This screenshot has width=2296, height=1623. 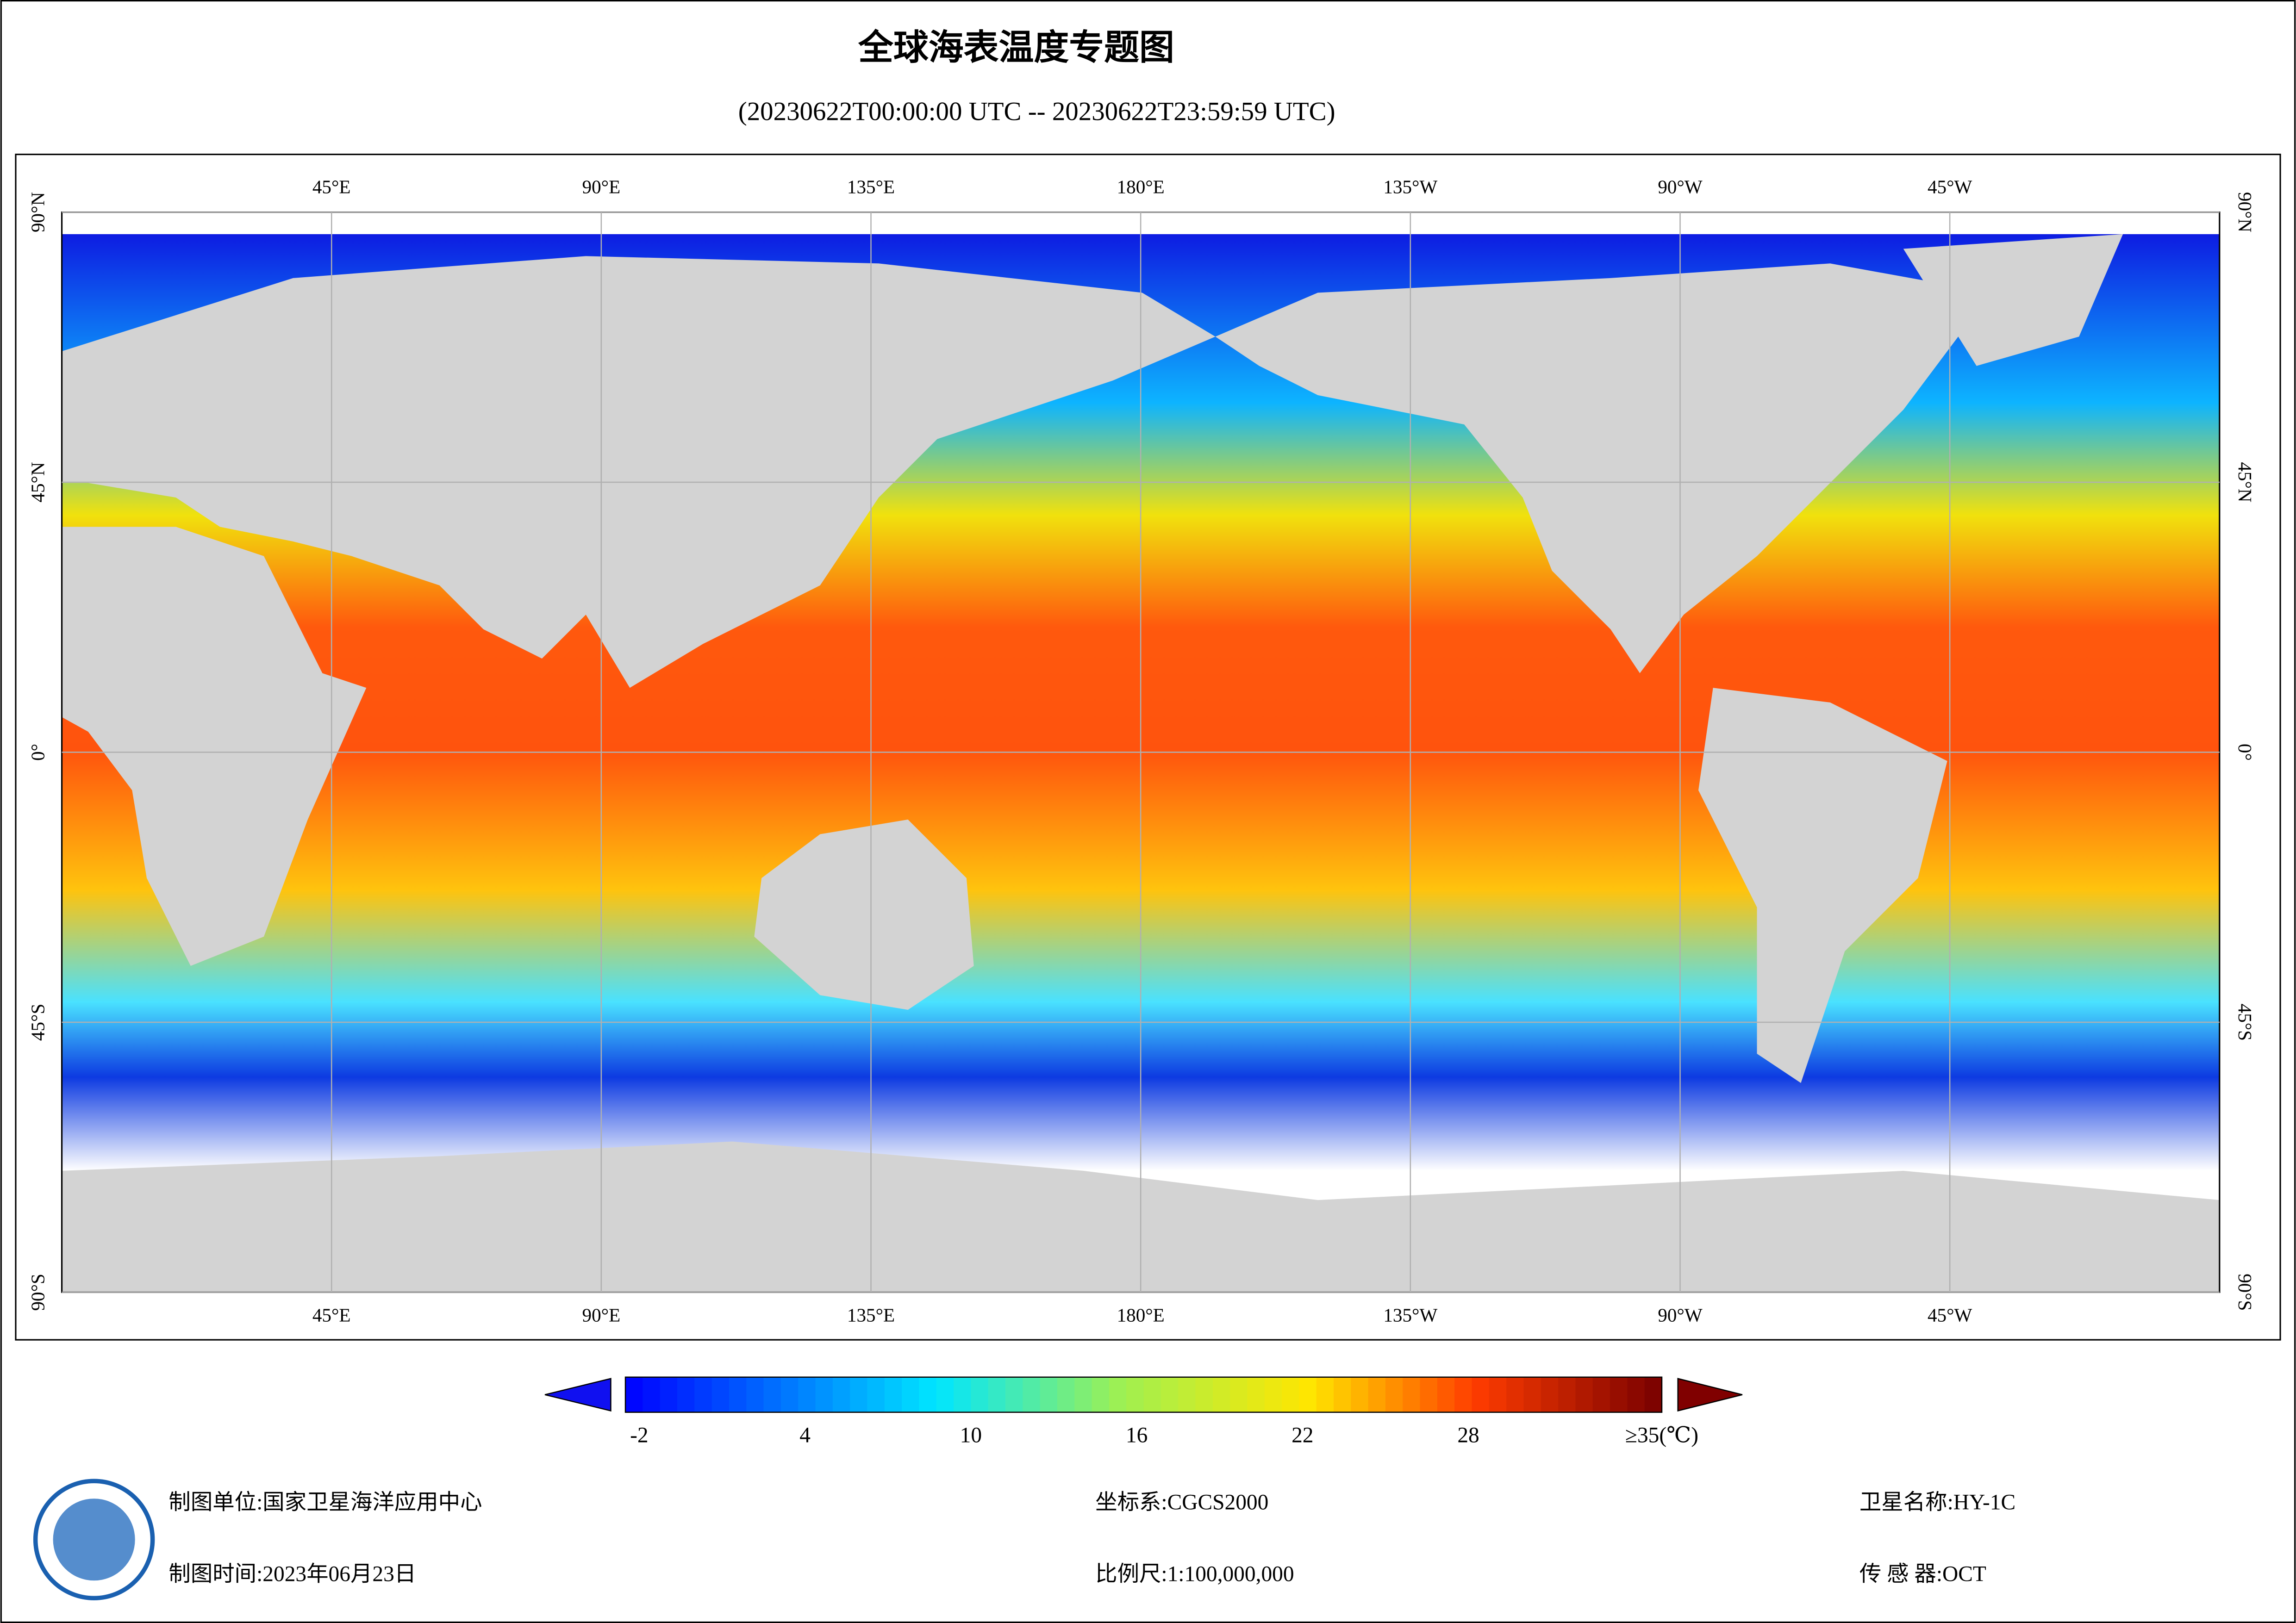 I want to click on footer-scale: 比例尺:1:100,000,000, so click(x=1194, y=1574).